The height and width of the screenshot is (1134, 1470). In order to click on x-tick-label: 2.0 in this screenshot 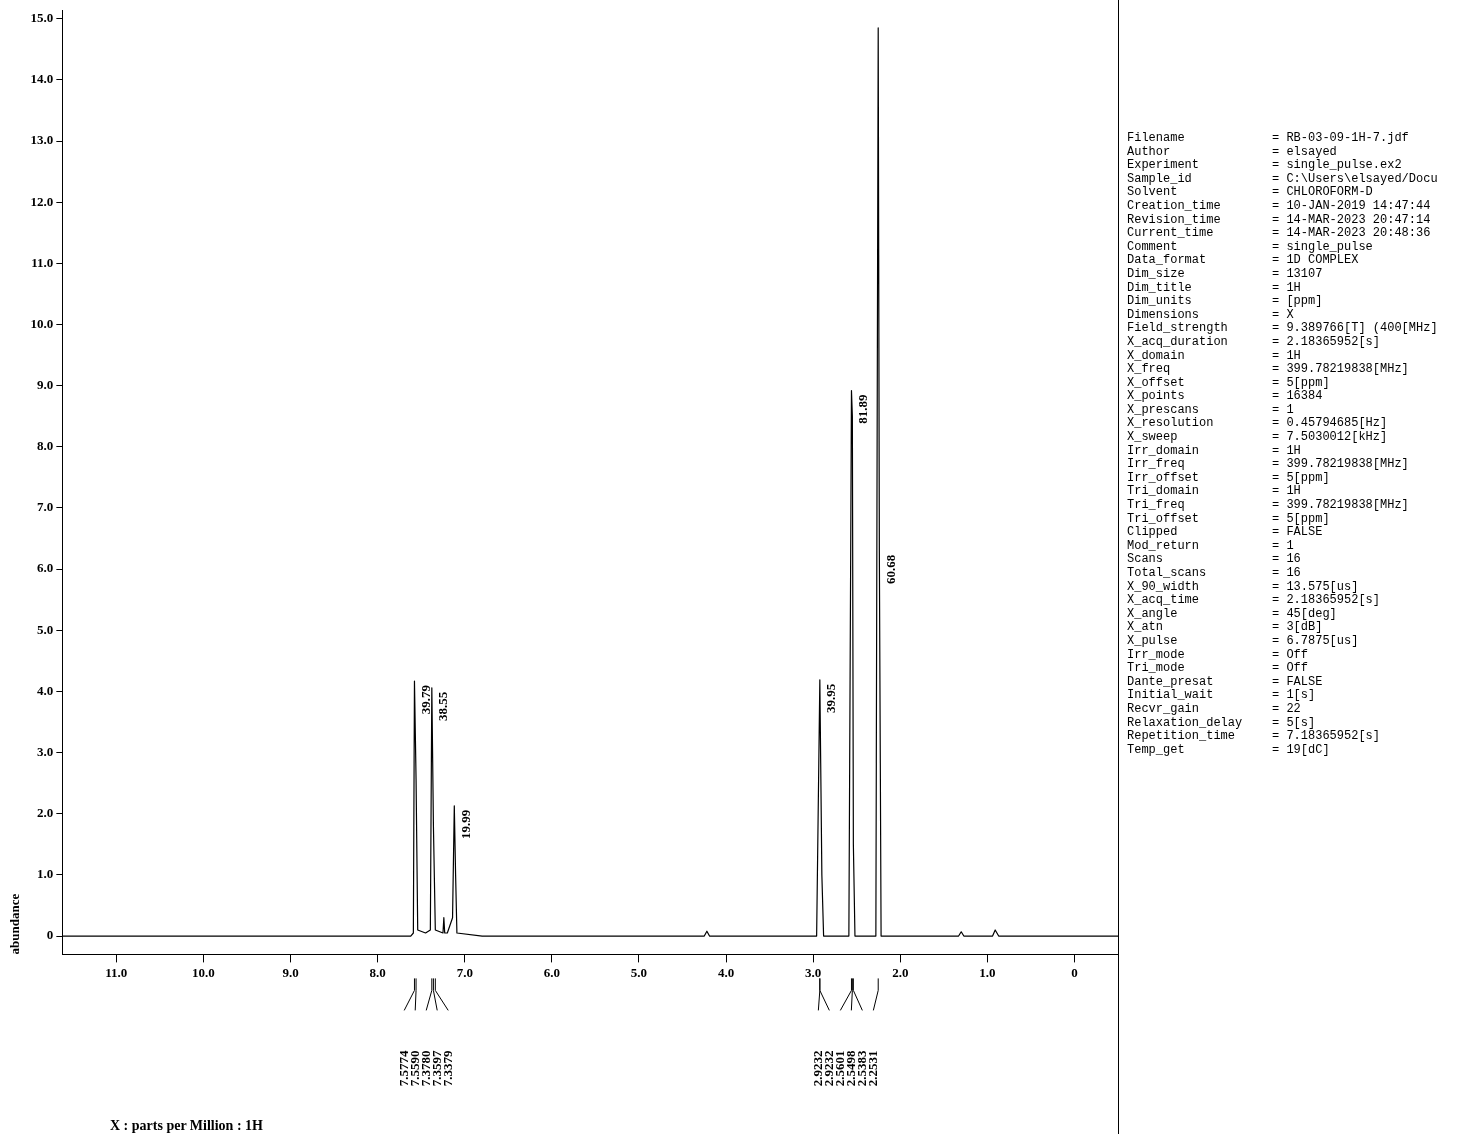, I will do `click(900, 972)`.